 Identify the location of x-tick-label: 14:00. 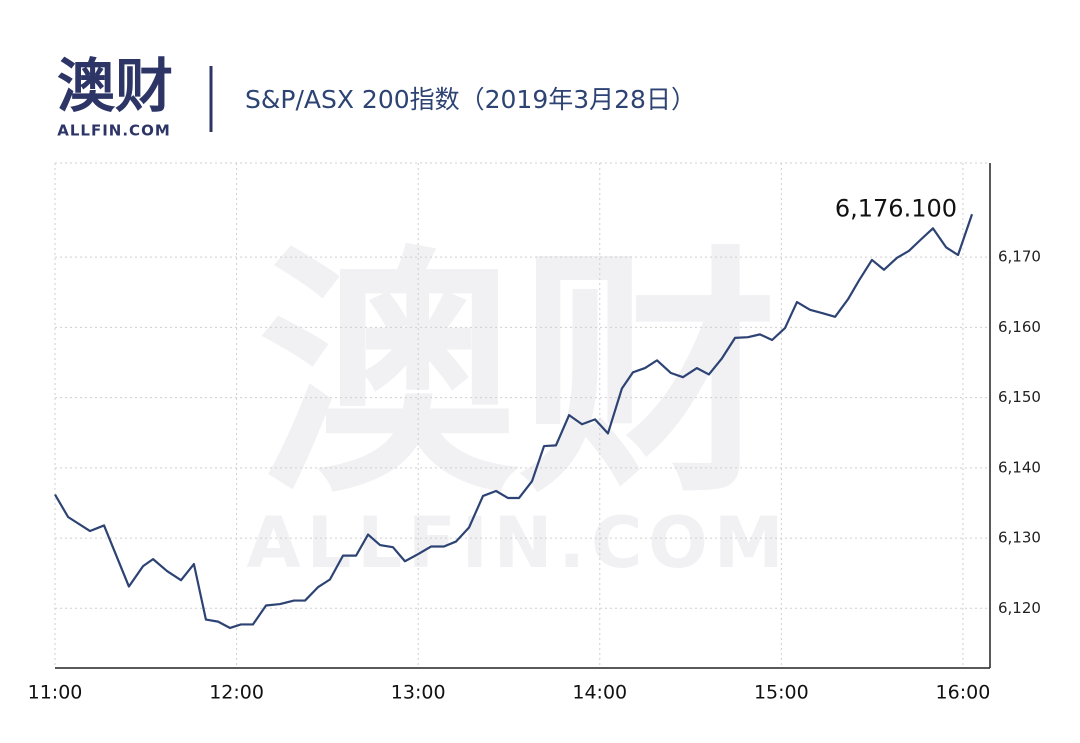
(599, 693).